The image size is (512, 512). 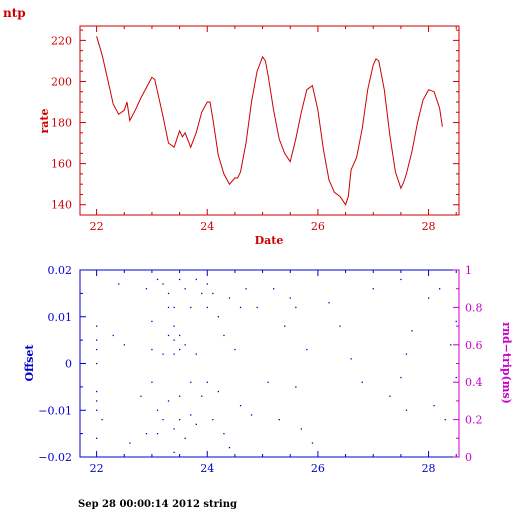 What do you see at coordinates (61, 164) in the screenshot?
I see `rate-y-tick-label: 160` at bounding box center [61, 164].